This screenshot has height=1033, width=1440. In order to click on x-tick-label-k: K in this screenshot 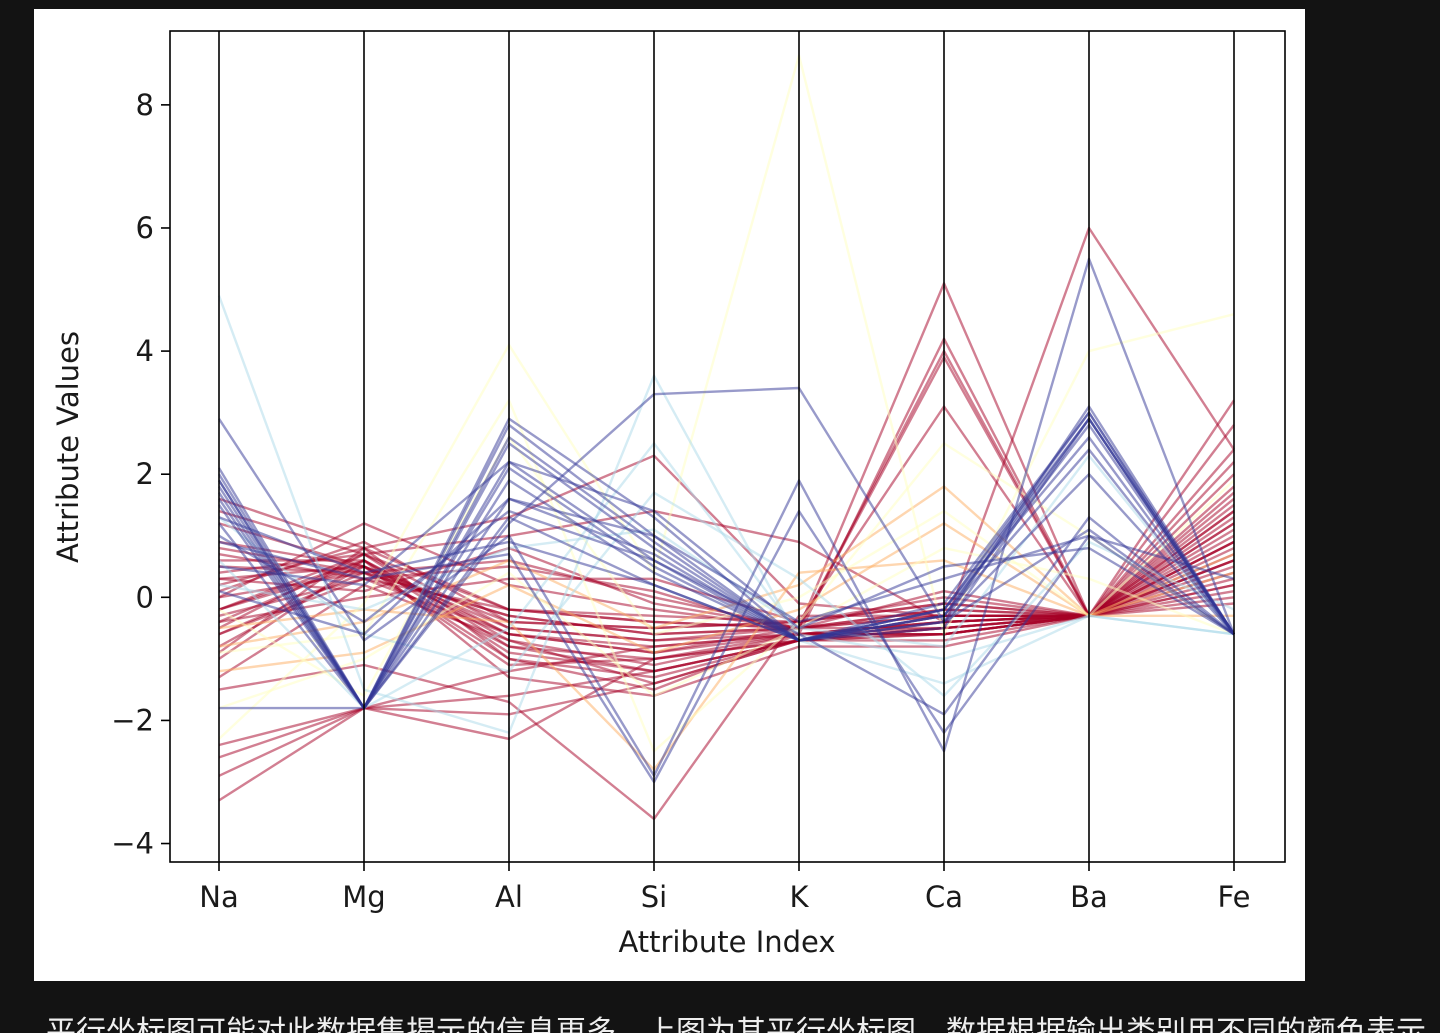, I will do `click(799, 897)`.